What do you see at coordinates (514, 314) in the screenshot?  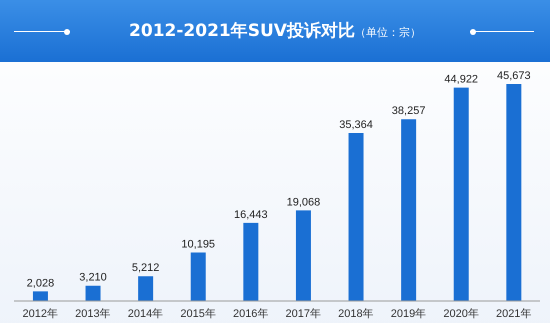 I see `x-tick-label: 2021年` at bounding box center [514, 314].